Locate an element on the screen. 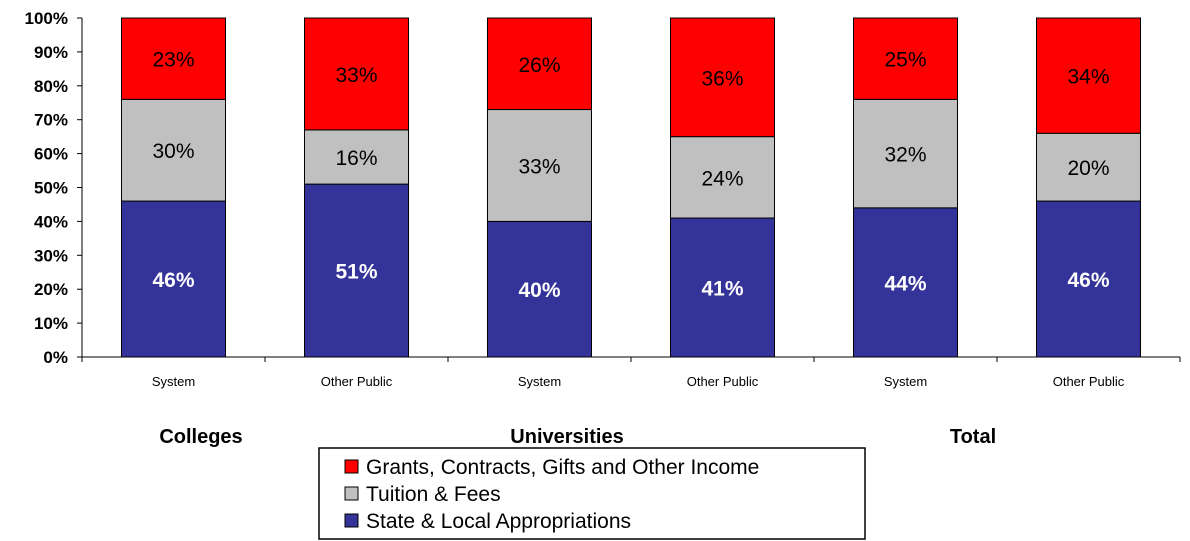 The height and width of the screenshot is (541, 1190). y-tick-label: 60% is located at coordinates (51, 154).